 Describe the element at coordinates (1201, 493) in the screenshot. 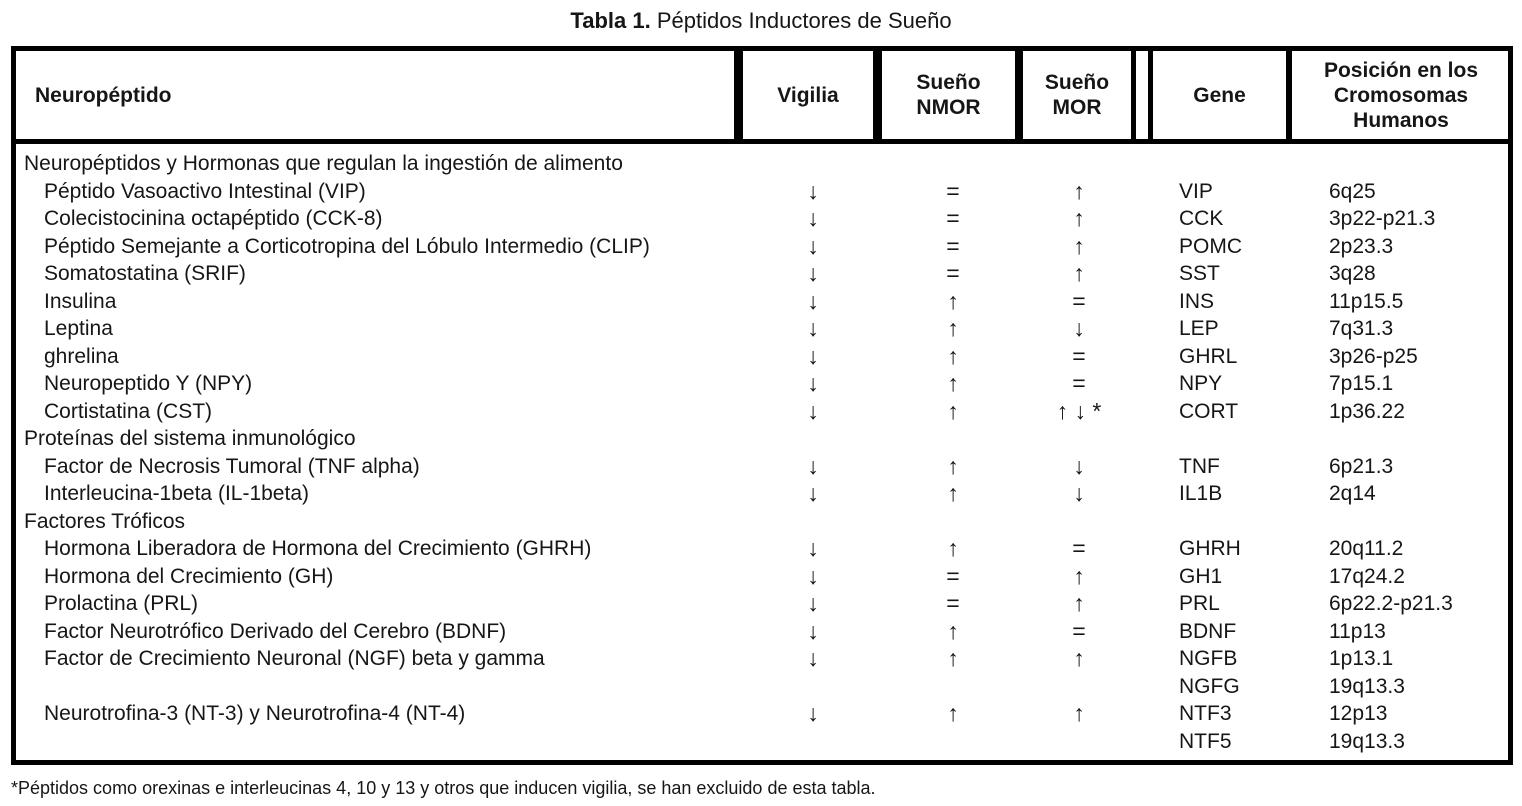

I see `gene-value: IL1B` at that location.